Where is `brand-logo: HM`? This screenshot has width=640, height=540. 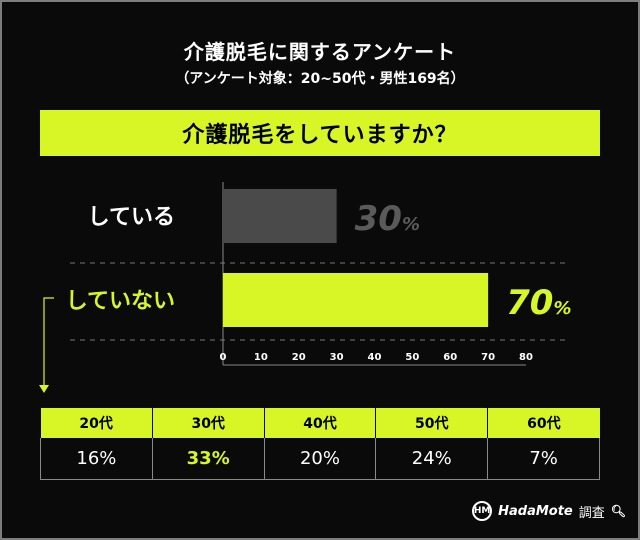 brand-logo: HM is located at coordinates (482, 511).